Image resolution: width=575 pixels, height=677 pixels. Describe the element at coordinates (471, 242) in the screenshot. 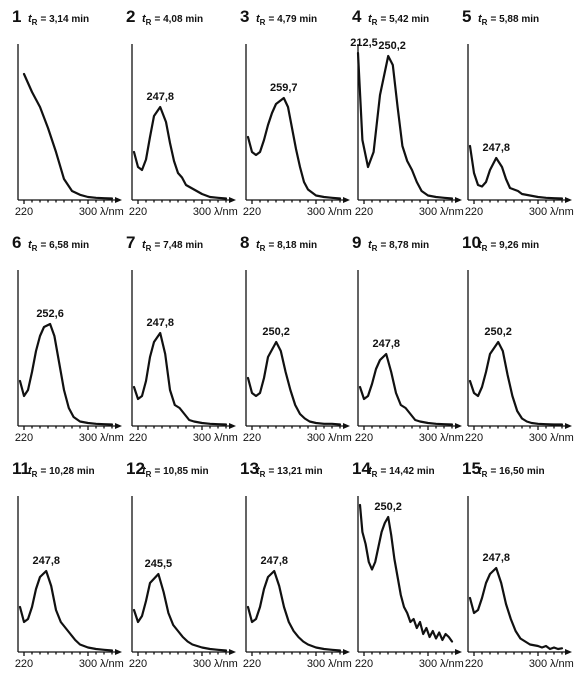

I see `panel-number: 10` at that location.